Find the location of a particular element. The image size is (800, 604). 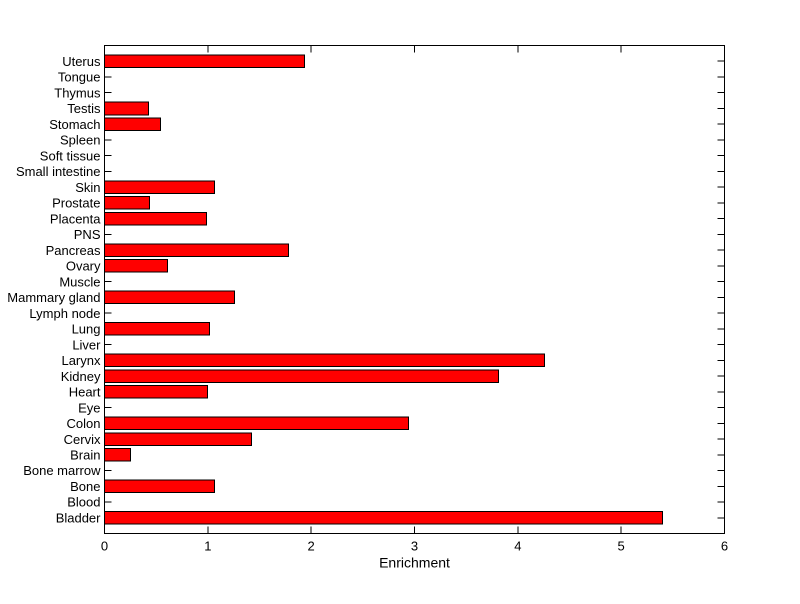

svg-text: Liver is located at coordinates (86, 344).